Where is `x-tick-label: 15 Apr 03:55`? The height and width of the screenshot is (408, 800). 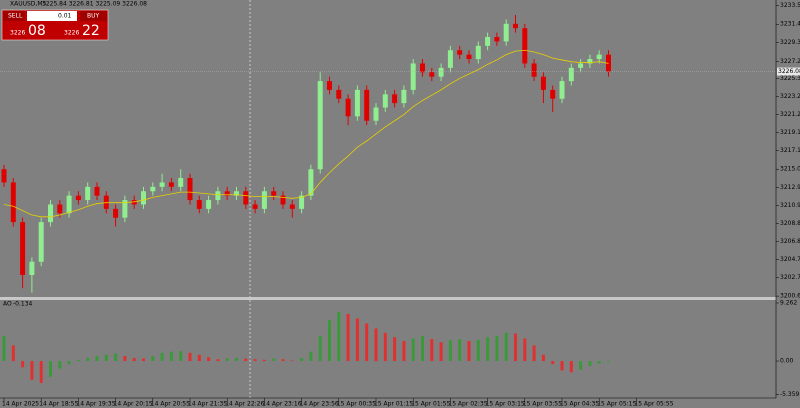 x-tick-label: 15 Apr 03:55 is located at coordinates (542, 404).